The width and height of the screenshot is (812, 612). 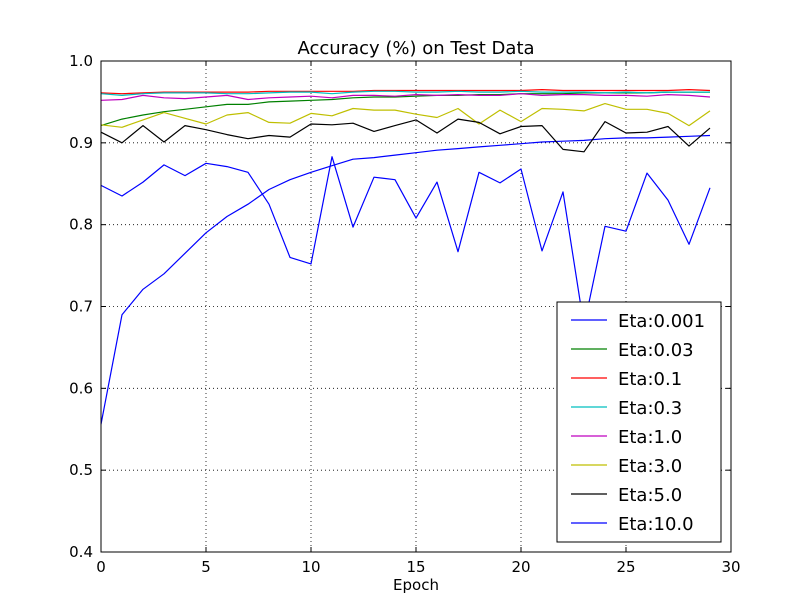 What do you see at coordinates (81, 552) in the screenshot?
I see `y-tick-label: 0.4` at bounding box center [81, 552].